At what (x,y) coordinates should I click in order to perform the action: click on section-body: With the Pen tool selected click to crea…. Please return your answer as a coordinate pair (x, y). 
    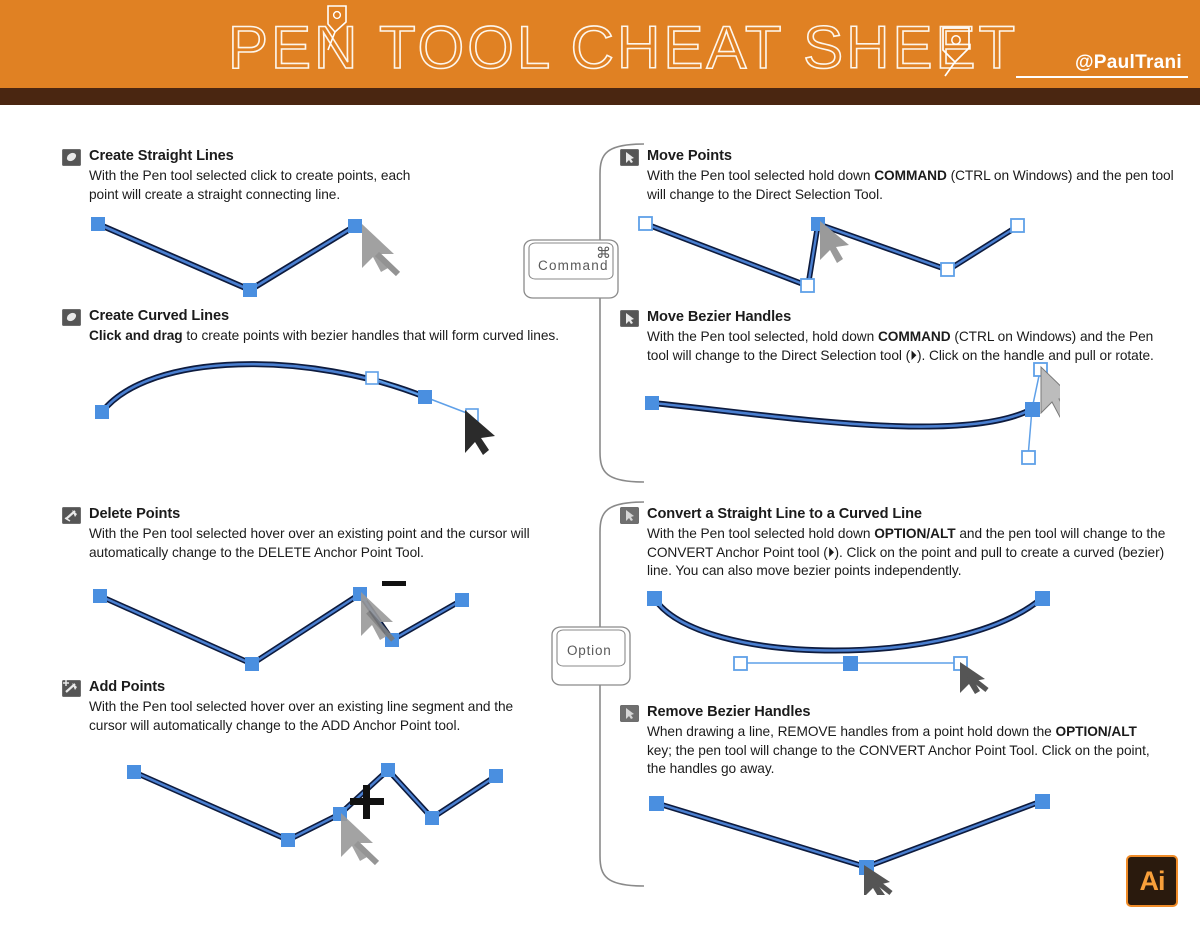
    Looking at the image, I should click on (250, 185).